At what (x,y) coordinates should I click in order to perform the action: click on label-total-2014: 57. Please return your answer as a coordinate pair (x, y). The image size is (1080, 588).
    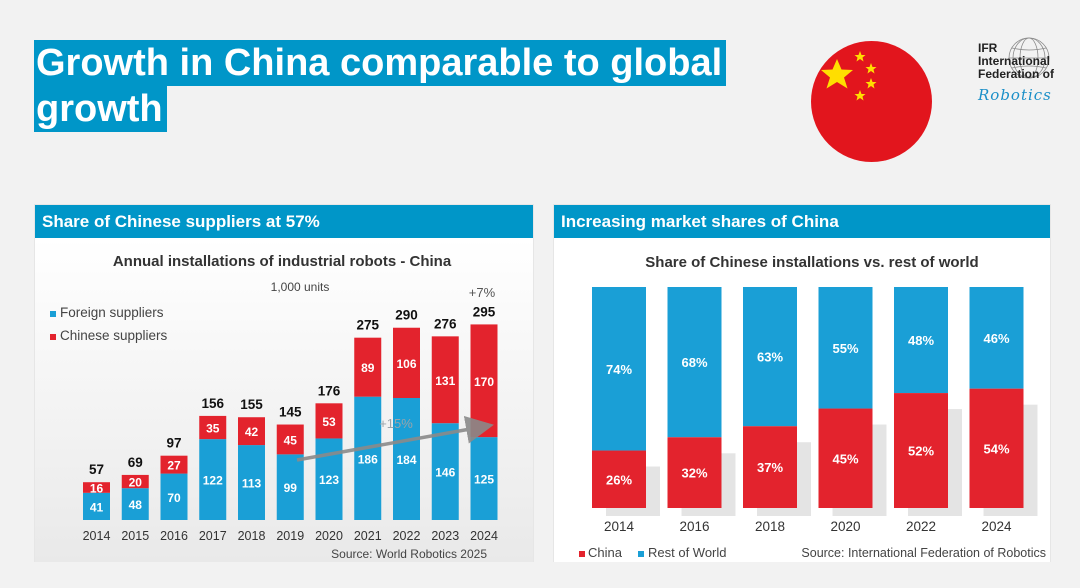
    Looking at the image, I should click on (96, 469).